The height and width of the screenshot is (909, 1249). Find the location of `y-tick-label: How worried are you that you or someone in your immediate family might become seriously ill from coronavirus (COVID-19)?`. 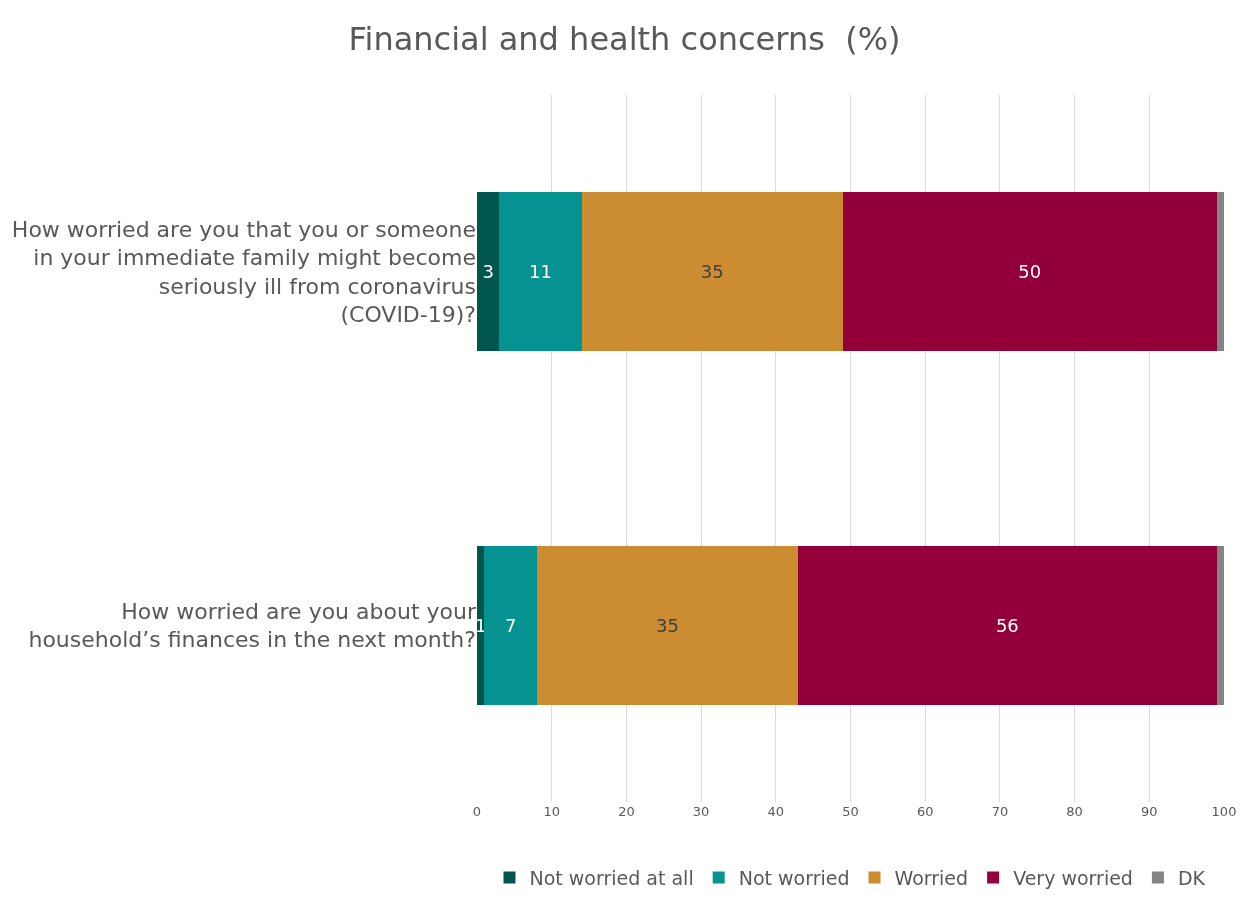

y-tick-label: How worried are you that you or someone in your immediate family might become seriously ill from coronavirus (COVID-19)? is located at coordinates (243, 272).